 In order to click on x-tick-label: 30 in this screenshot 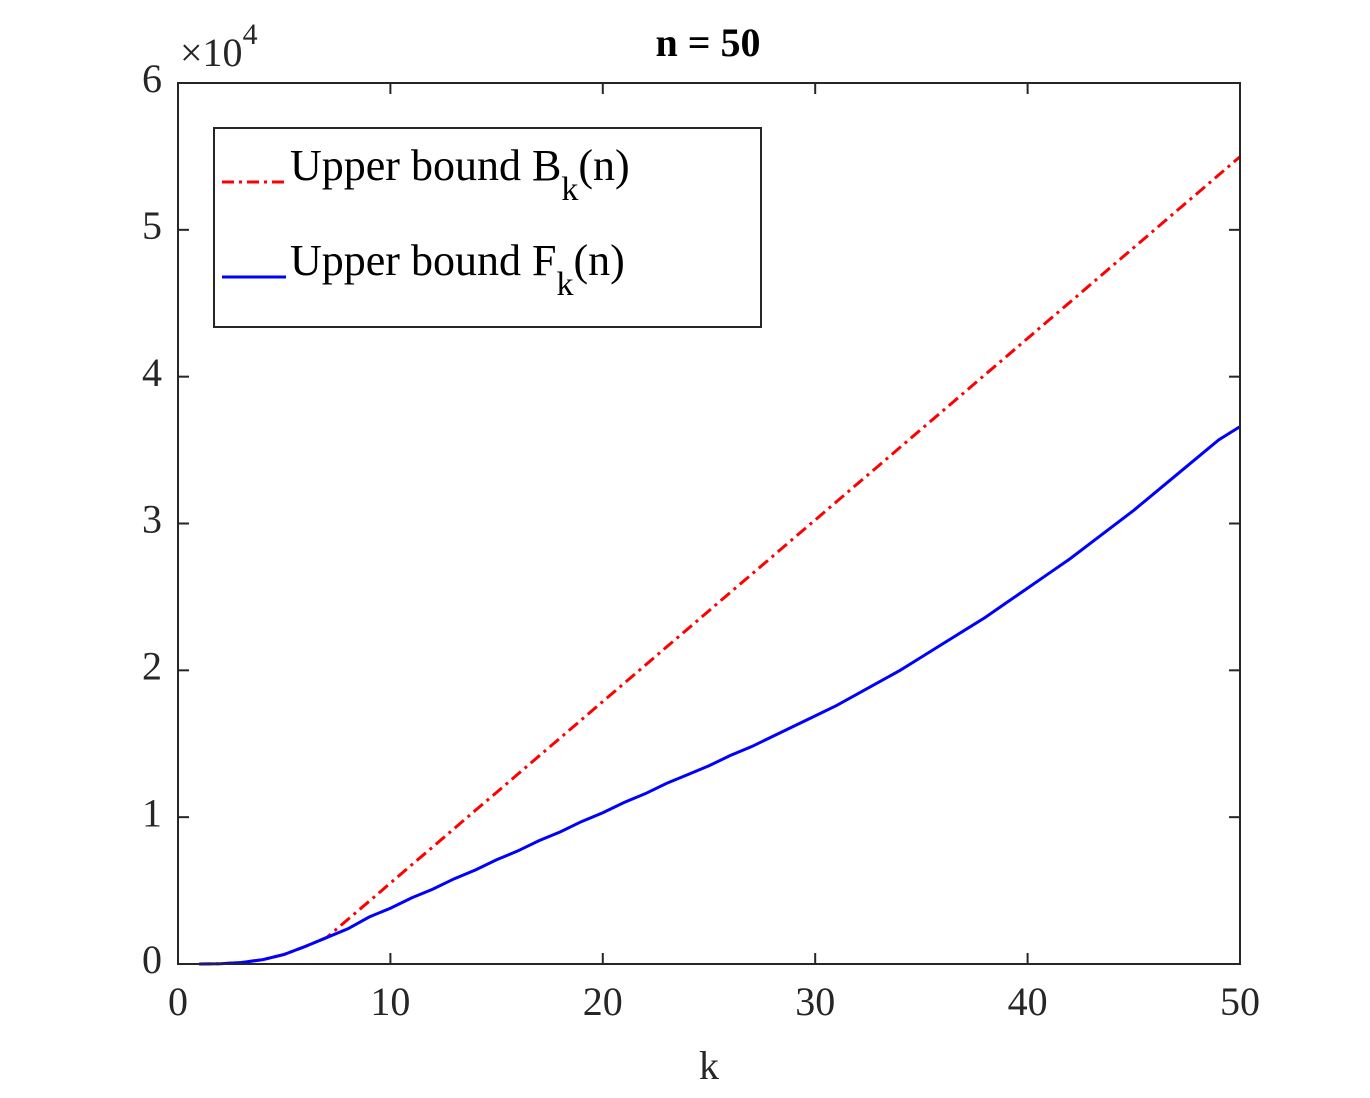, I will do `click(815, 1001)`.